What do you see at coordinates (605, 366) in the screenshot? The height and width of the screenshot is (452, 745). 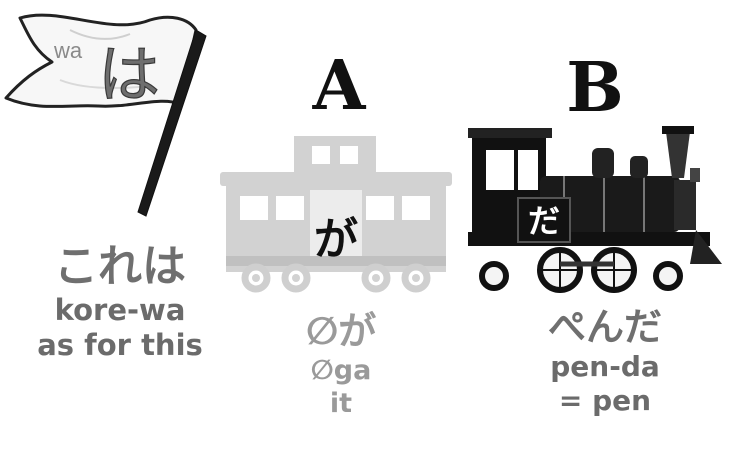 I see `b-romaji: pen-da` at bounding box center [605, 366].